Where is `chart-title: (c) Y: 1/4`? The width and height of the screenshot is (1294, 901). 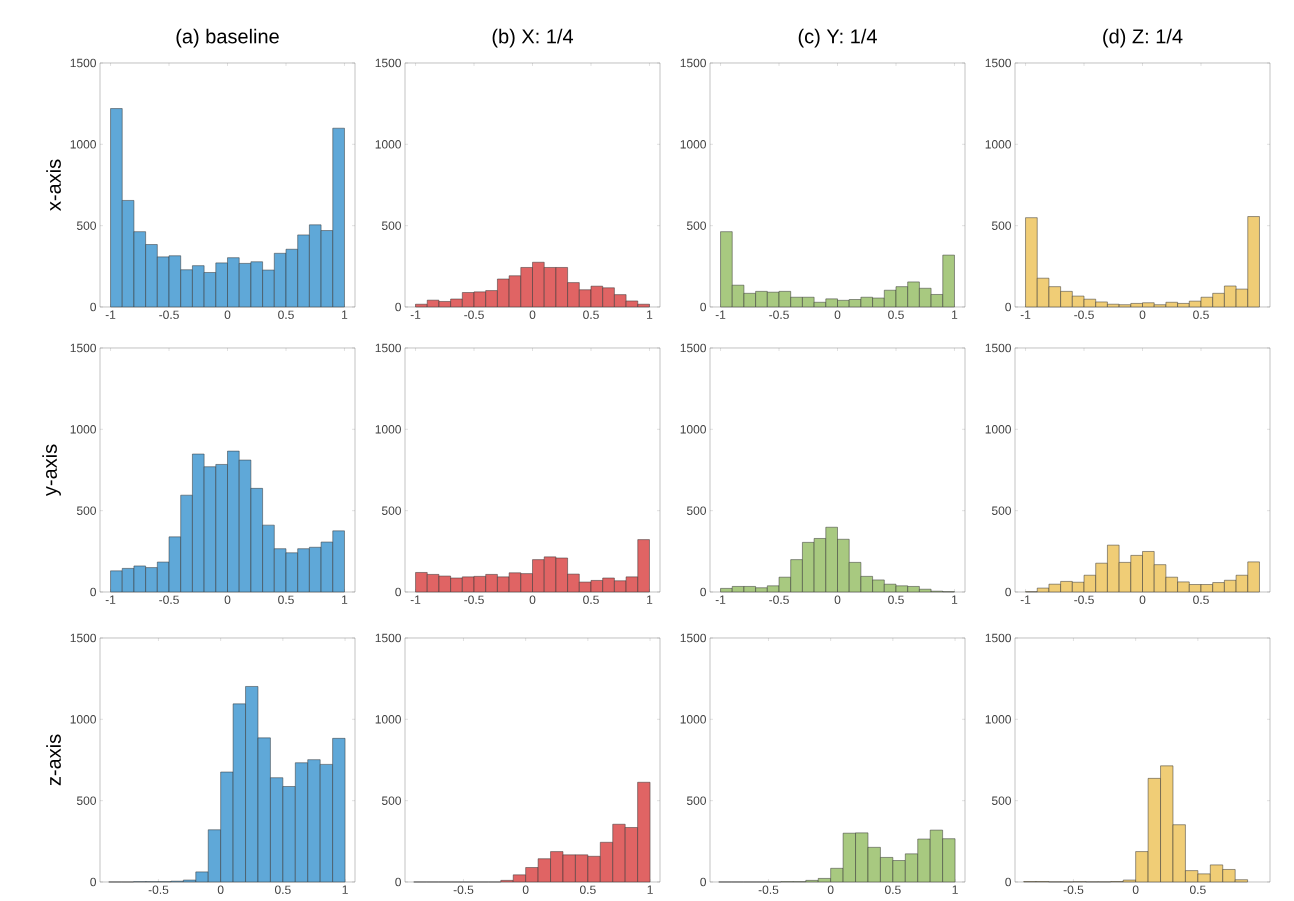
chart-title: (c) Y: 1/4 is located at coordinates (837, 38).